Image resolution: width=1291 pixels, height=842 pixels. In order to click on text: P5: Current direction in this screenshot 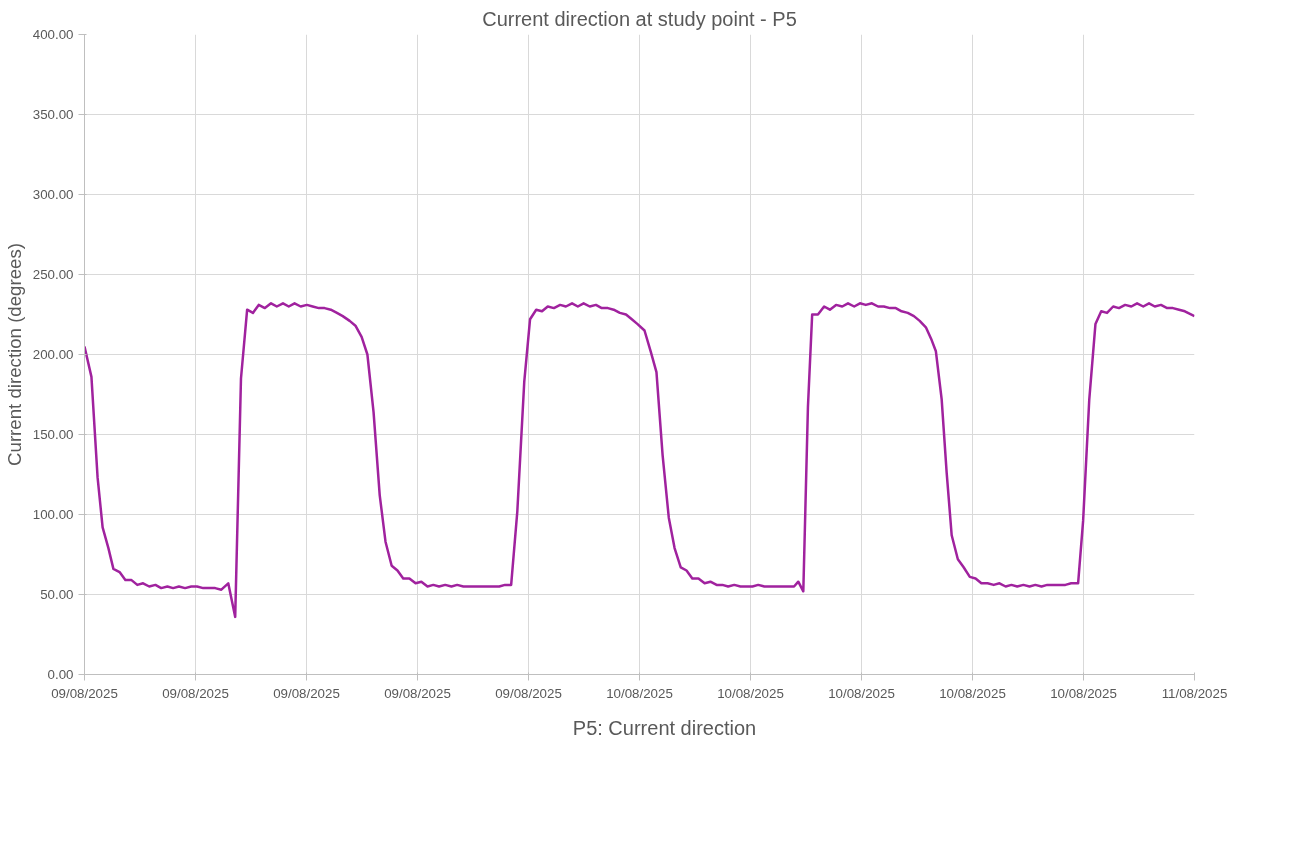, I will do `click(664, 728)`.